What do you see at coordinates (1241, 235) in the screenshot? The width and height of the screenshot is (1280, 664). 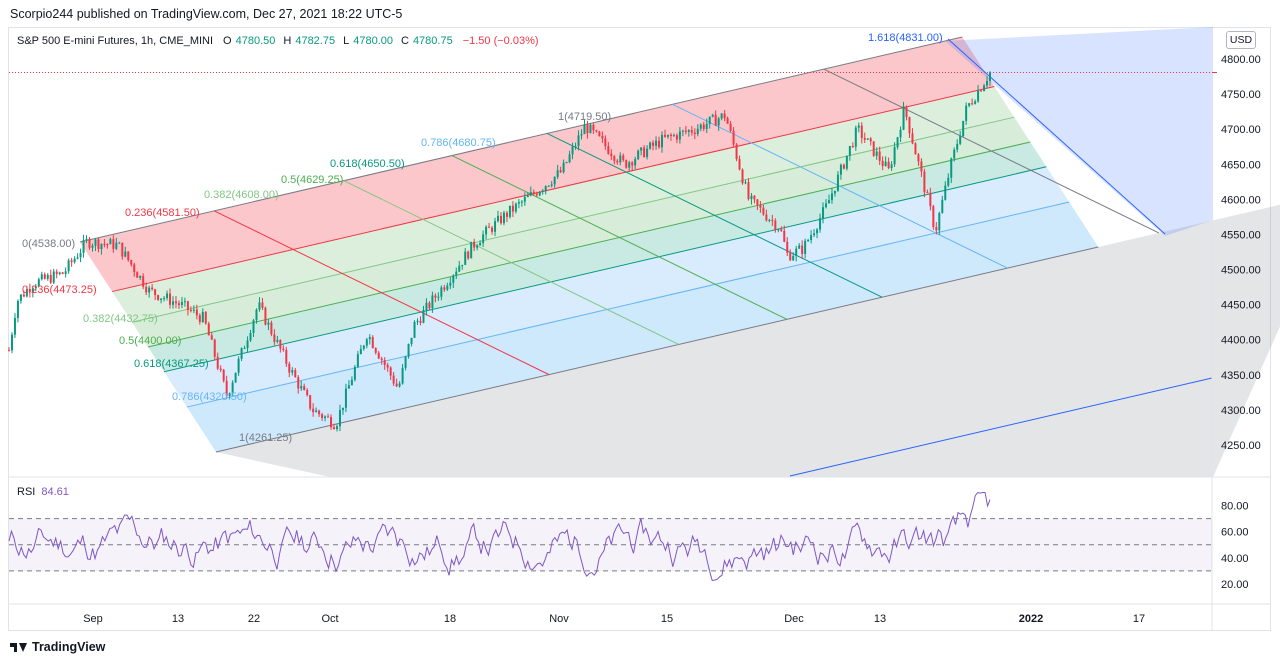 I see `price-tick-label: 4550.00` at bounding box center [1241, 235].